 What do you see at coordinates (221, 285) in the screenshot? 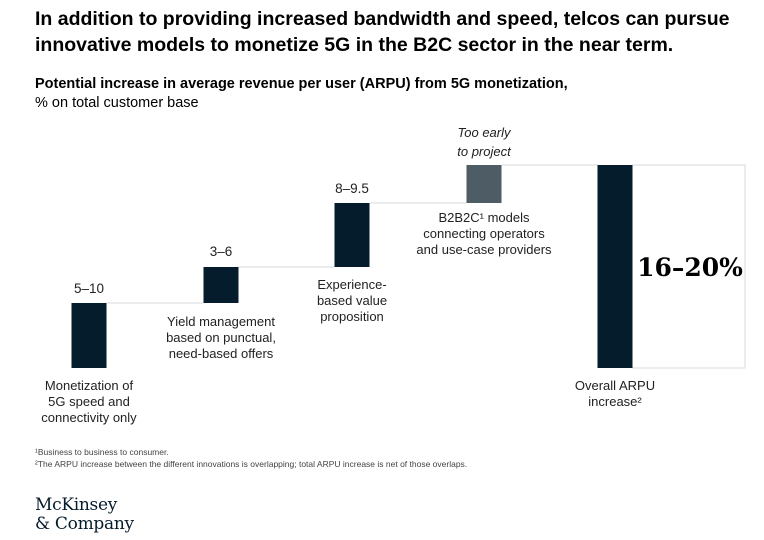
I see `bar-yield-management` at bounding box center [221, 285].